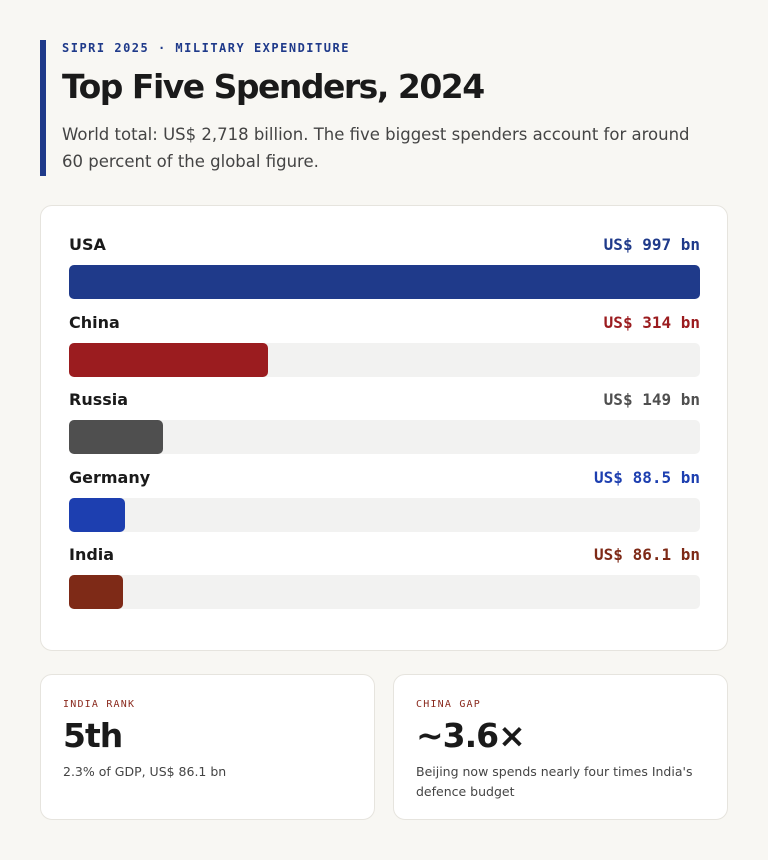  I want to click on bar-row-russia: Russia US$ 149 bn, so click(384, 423).